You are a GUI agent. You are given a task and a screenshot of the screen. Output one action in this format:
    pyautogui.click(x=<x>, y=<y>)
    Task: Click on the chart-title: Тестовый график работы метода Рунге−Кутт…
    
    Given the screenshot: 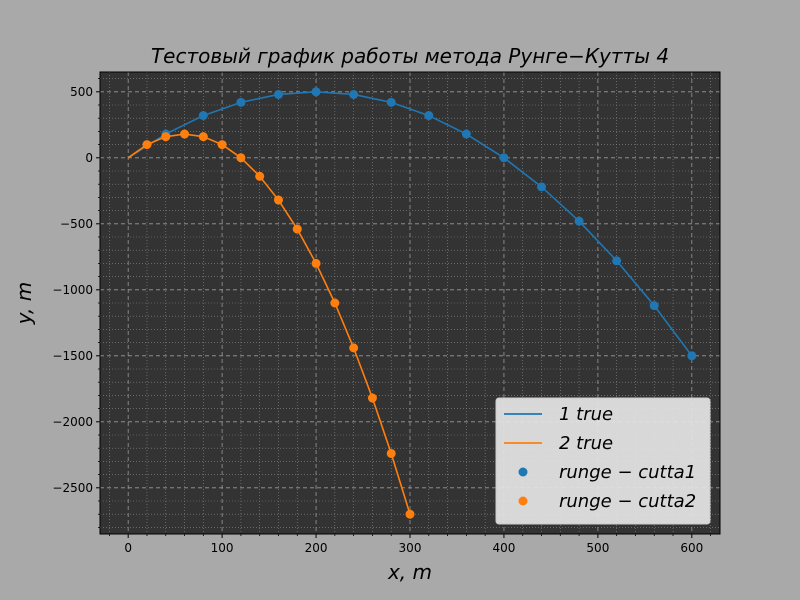 What is the action you would take?
    pyautogui.click(x=410, y=56)
    